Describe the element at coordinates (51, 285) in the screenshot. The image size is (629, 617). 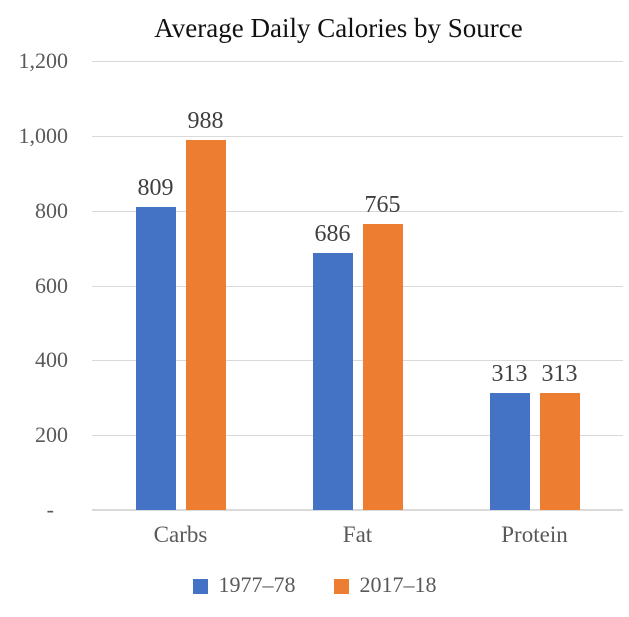
I see `y-axis-tick-label: 600` at that location.